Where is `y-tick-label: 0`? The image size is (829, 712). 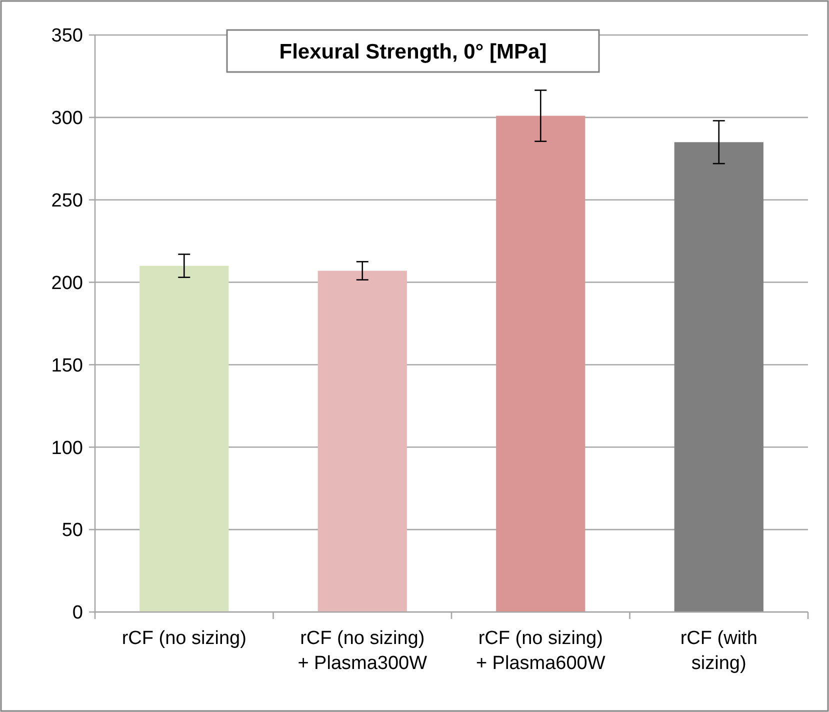 y-tick-label: 0 is located at coordinates (77, 613).